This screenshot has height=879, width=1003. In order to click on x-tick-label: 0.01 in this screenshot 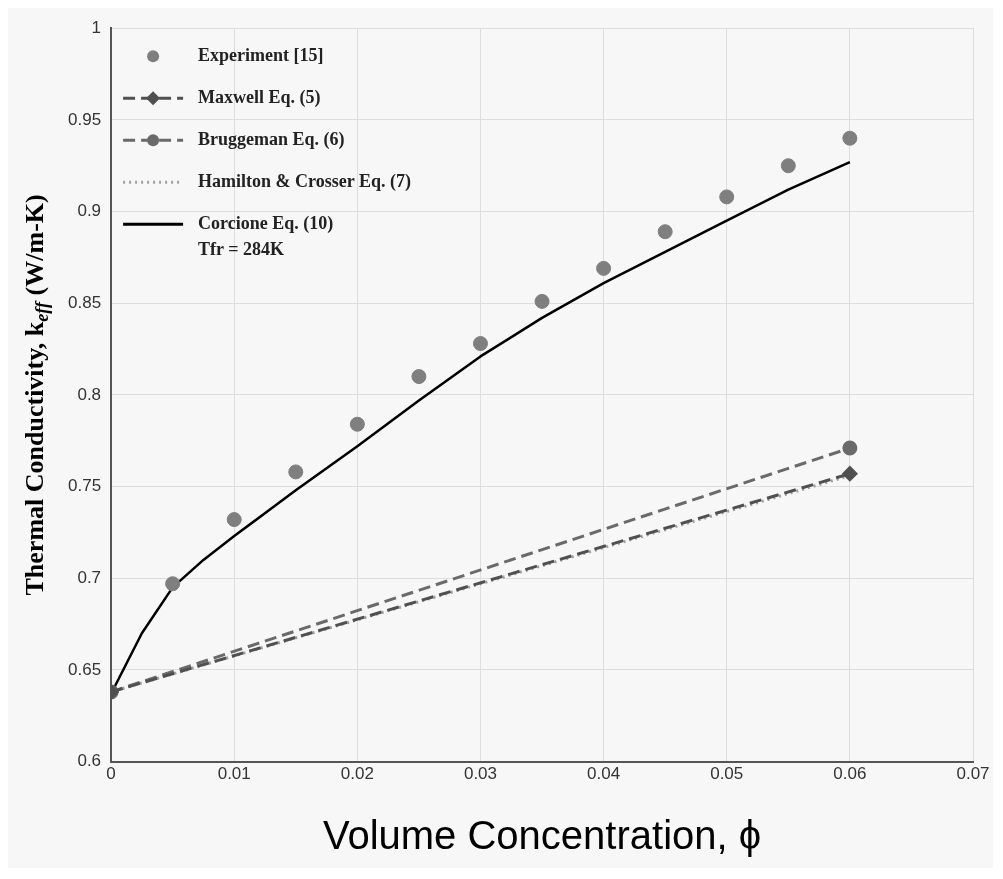, I will do `click(234, 774)`.